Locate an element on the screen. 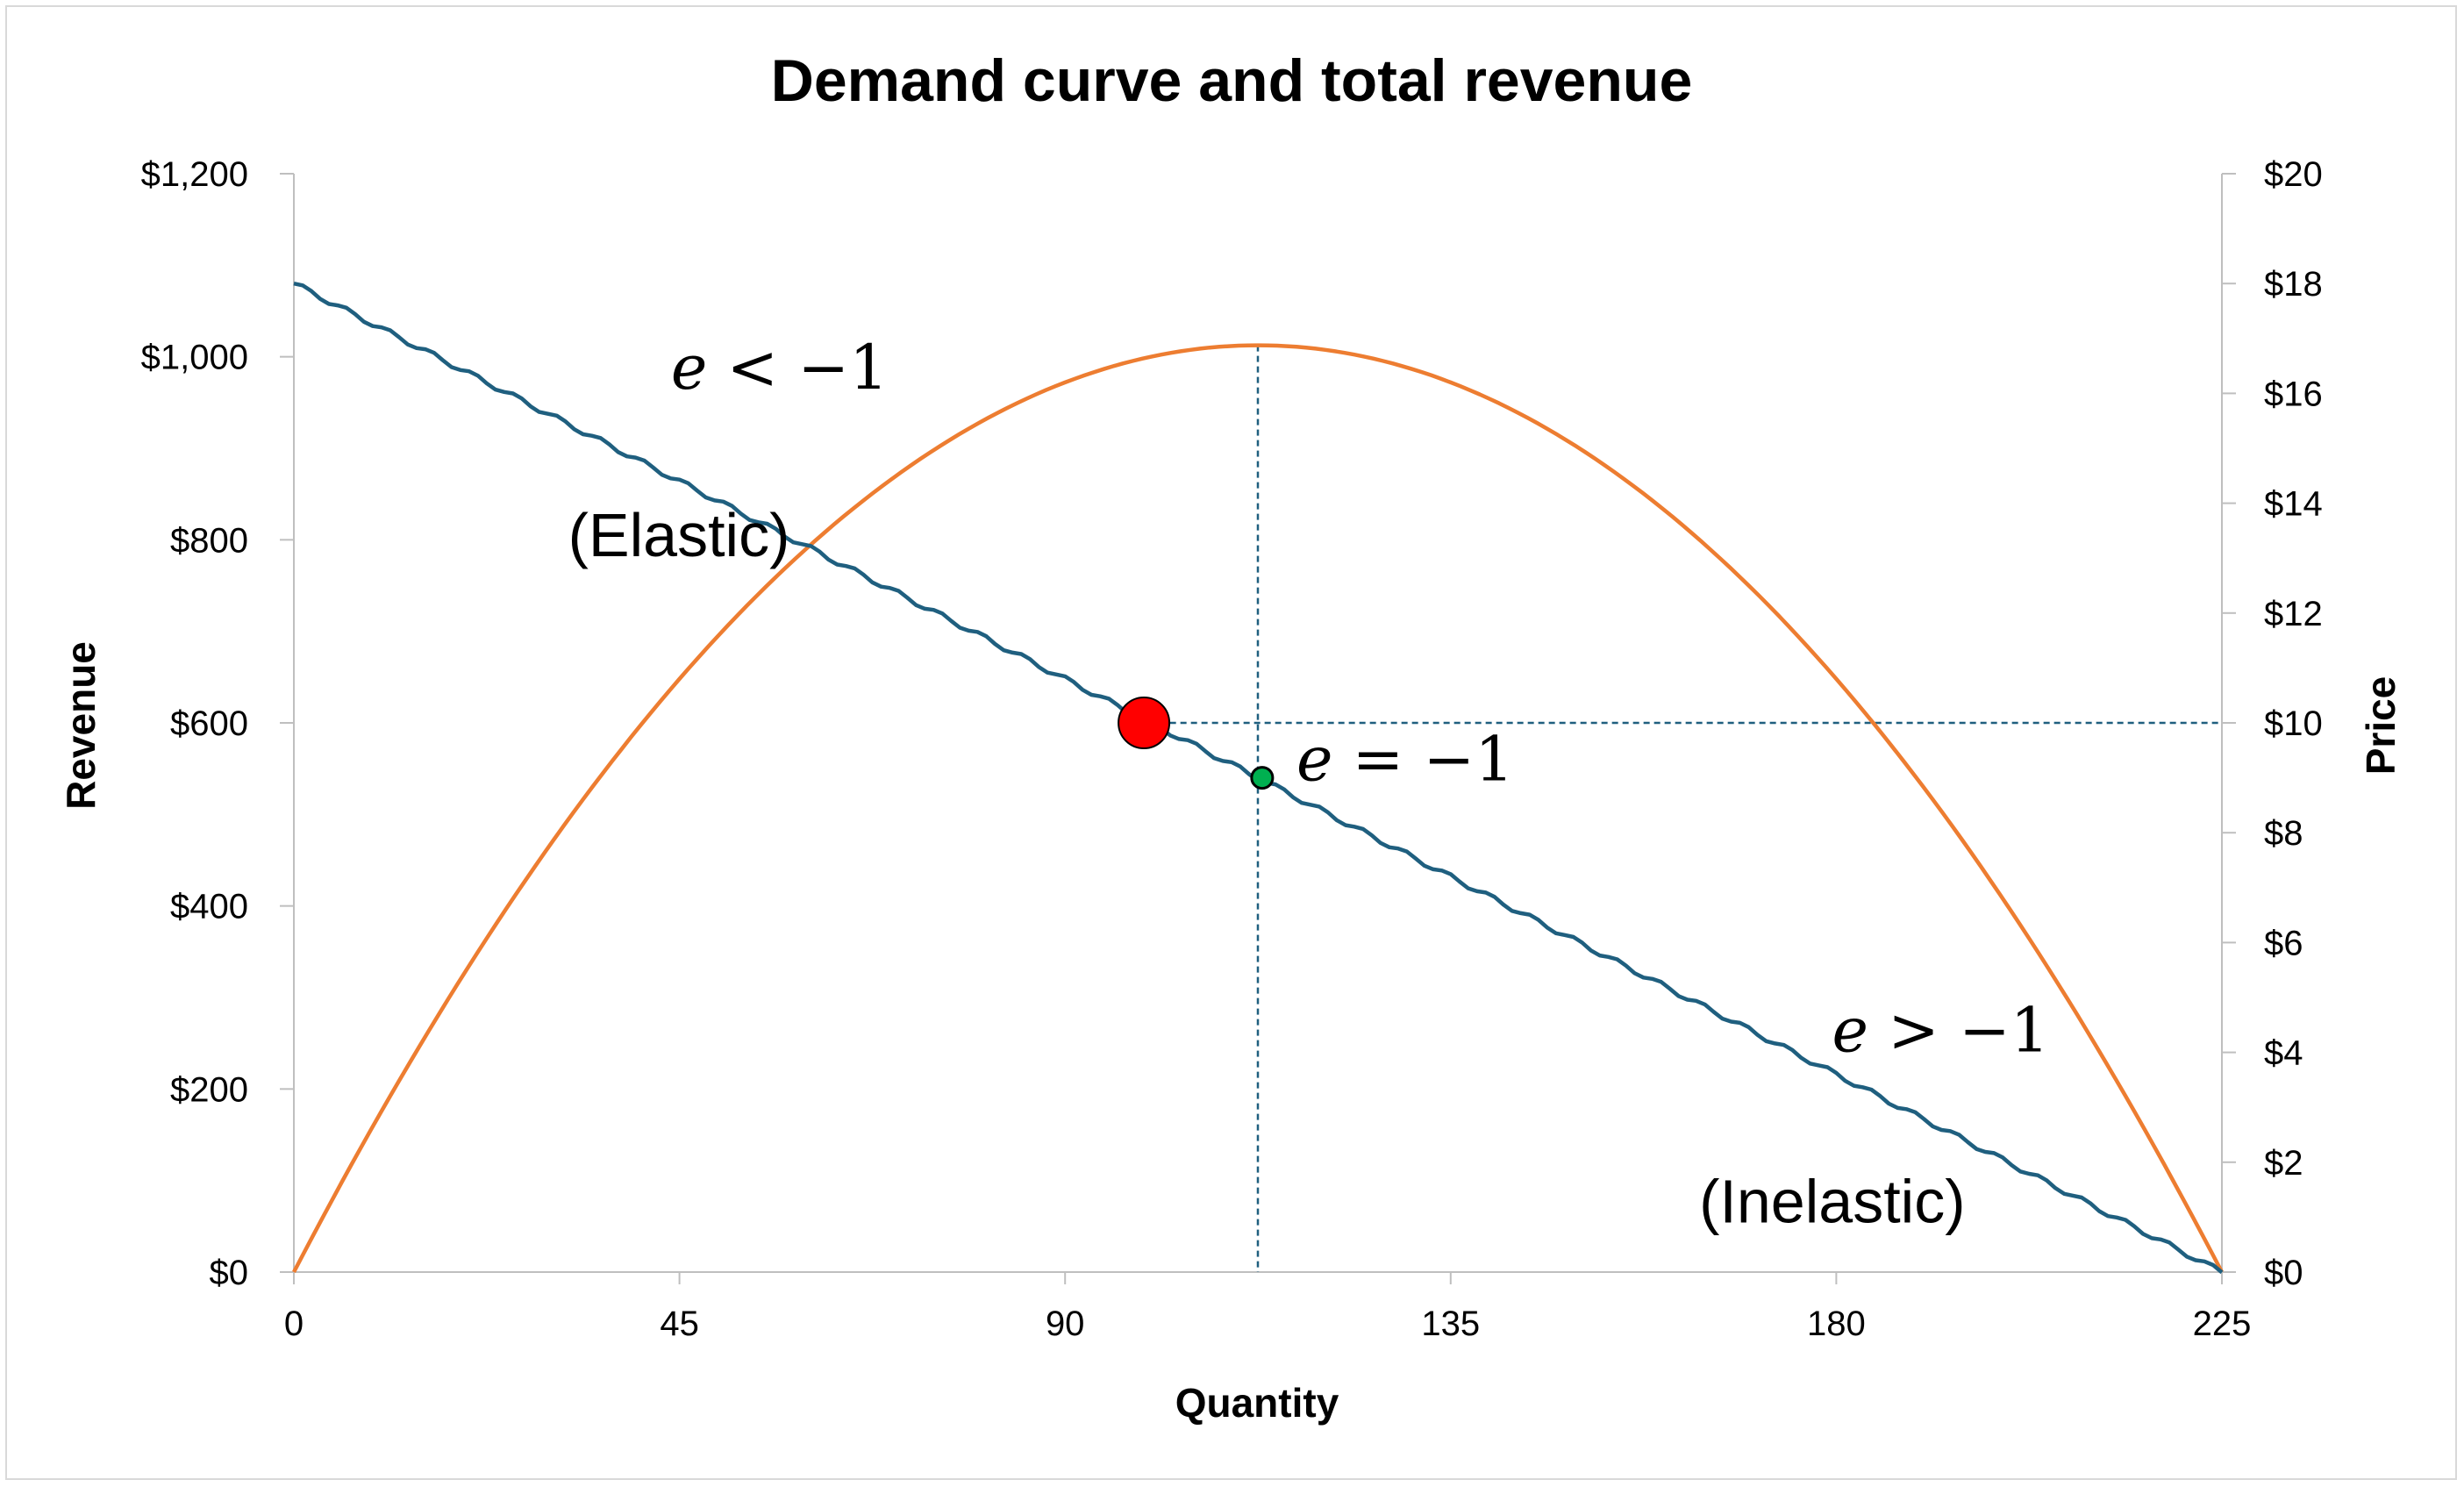 The width and height of the screenshot is (2464, 1487). y2-tick-label: $0 is located at coordinates (2283, 1273).